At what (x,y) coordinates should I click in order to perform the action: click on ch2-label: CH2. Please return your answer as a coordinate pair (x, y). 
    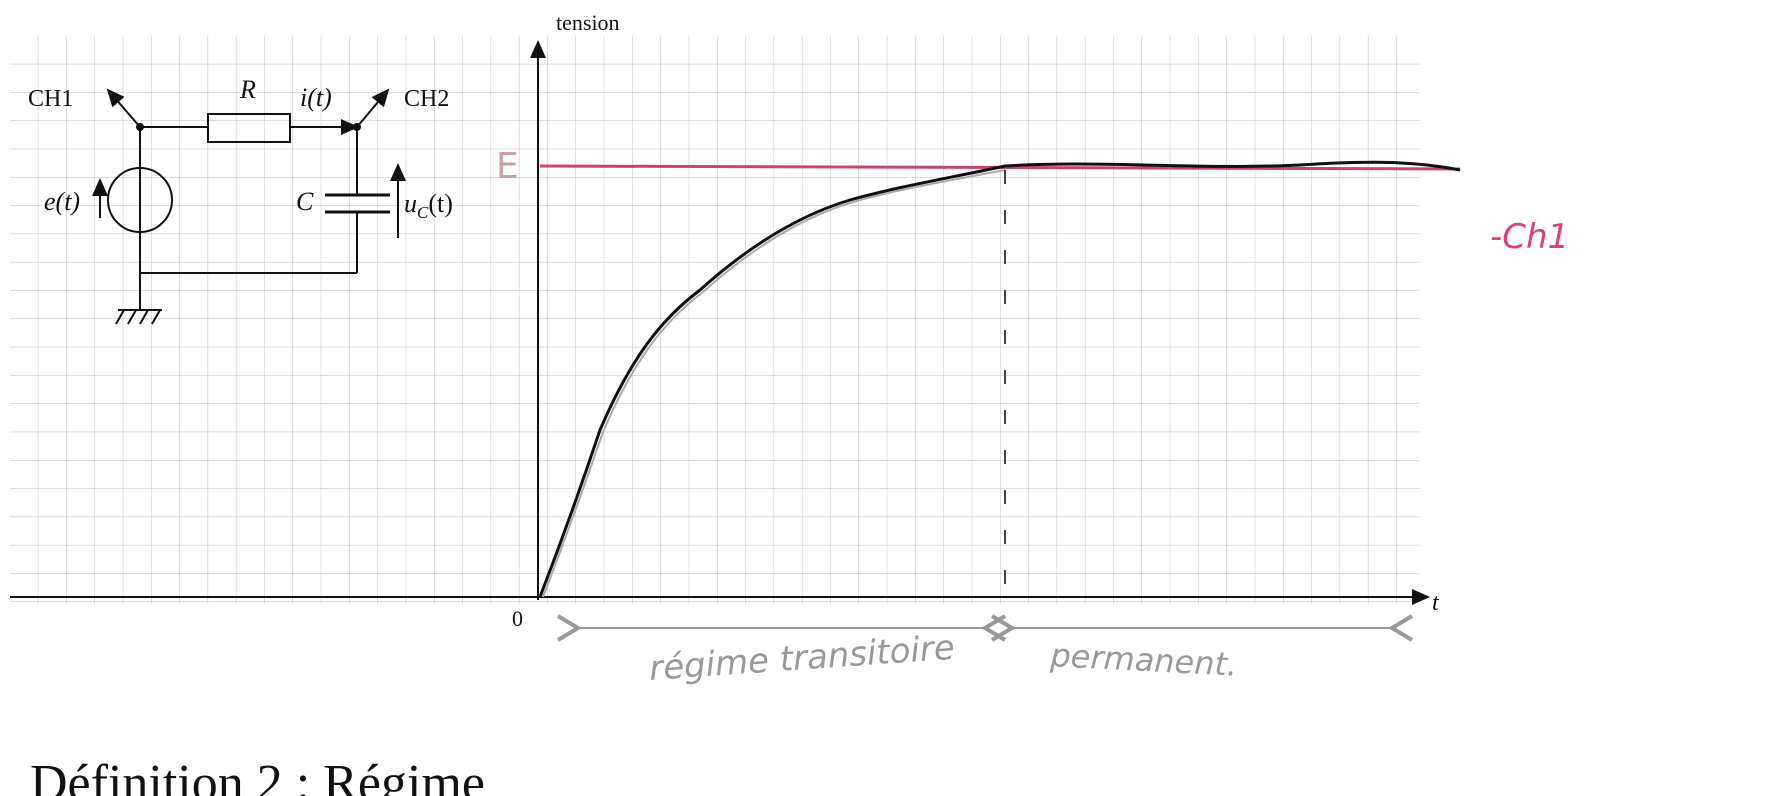
    Looking at the image, I should click on (426, 99).